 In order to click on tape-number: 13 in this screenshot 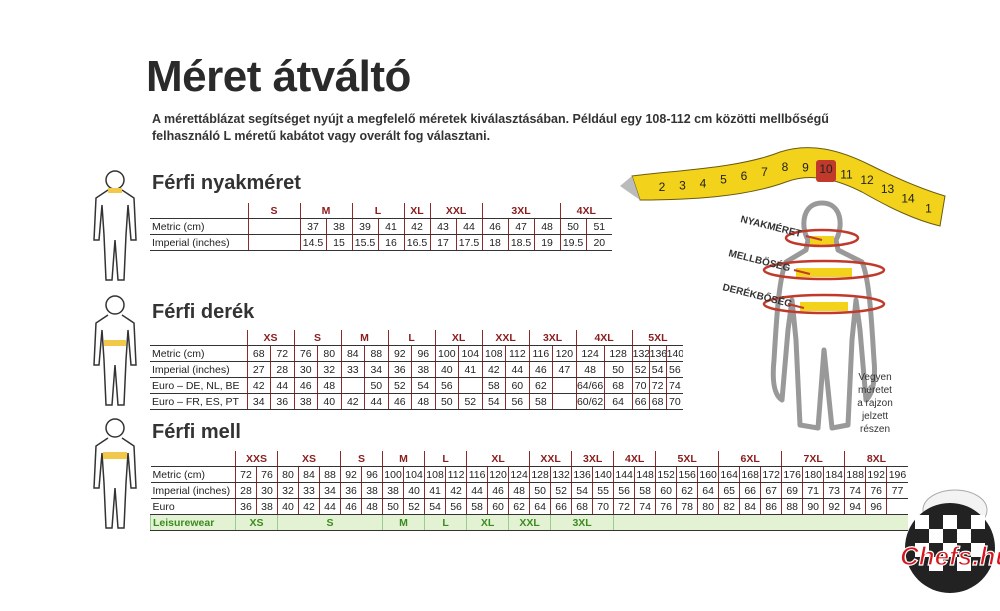, I will do `click(888, 189)`.